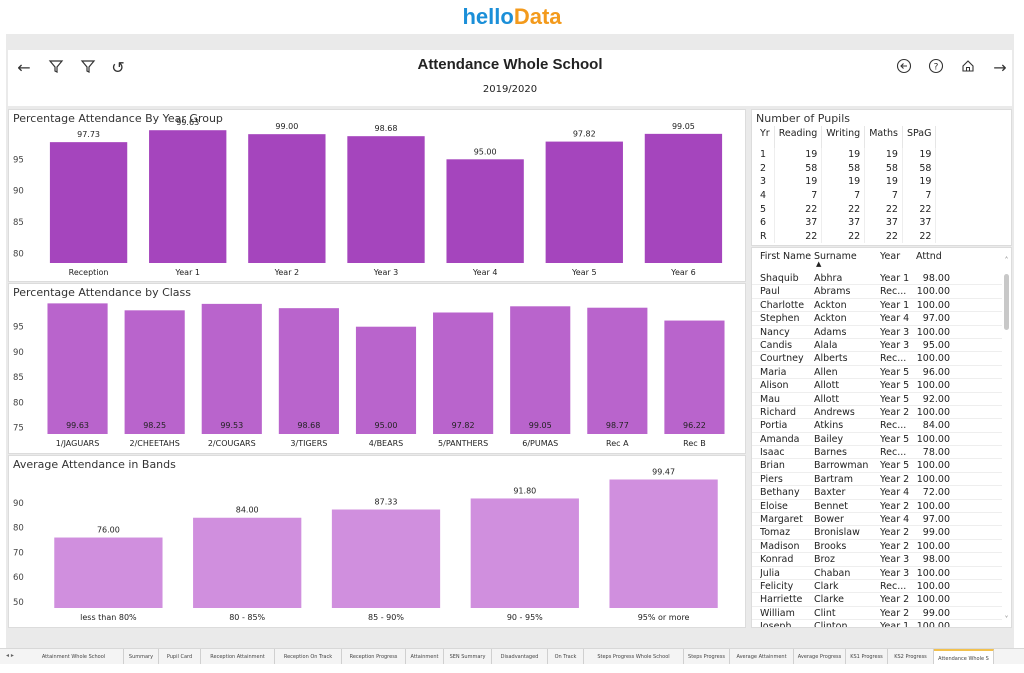 The width and height of the screenshot is (1024, 673). Describe the element at coordinates (877, 560) in the screenshot. I see `list-item: Konrad Broz Year 3 98.00` at that location.